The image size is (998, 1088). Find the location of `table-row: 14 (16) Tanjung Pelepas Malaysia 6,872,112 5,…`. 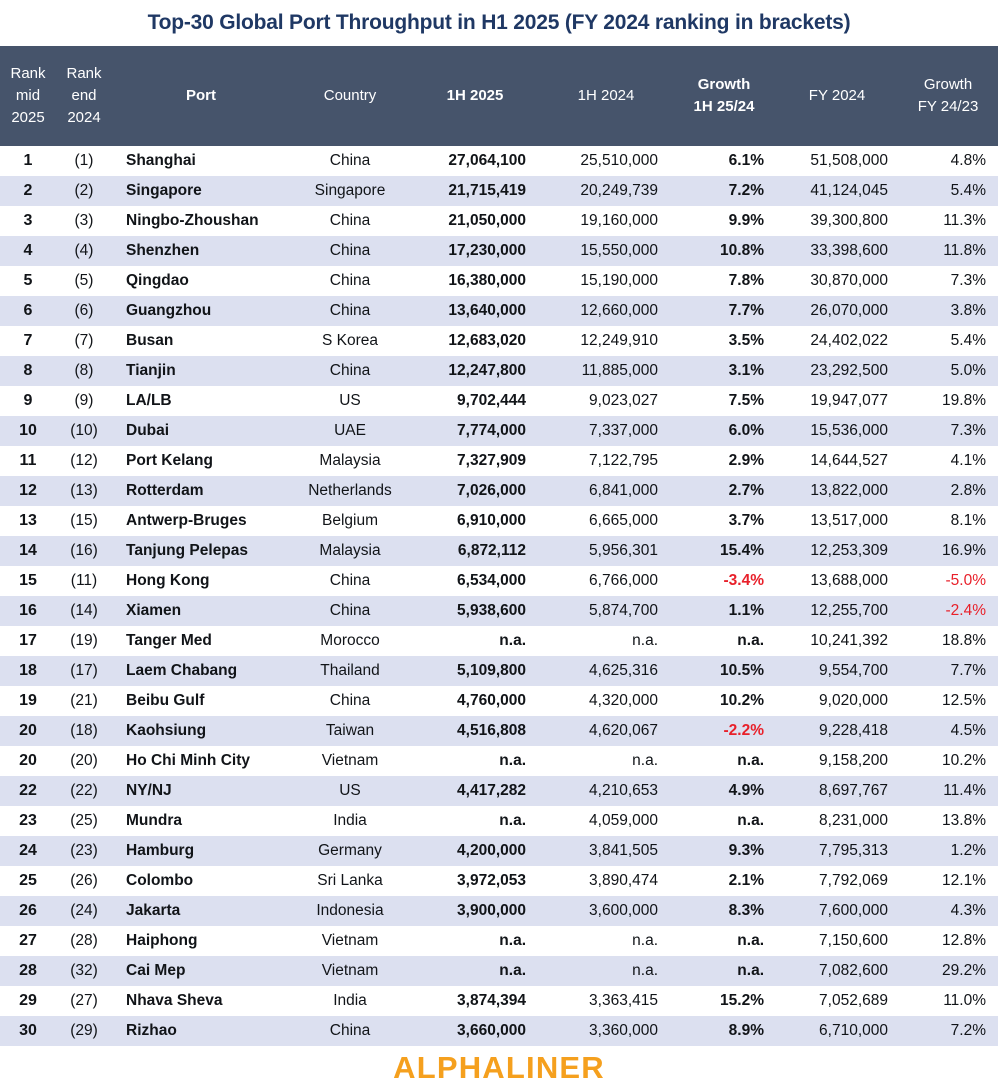

table-row: 14 (16) Tanjung Pelepas Malaysia 6,872,112 5,… is located at coordinates (499, 551).